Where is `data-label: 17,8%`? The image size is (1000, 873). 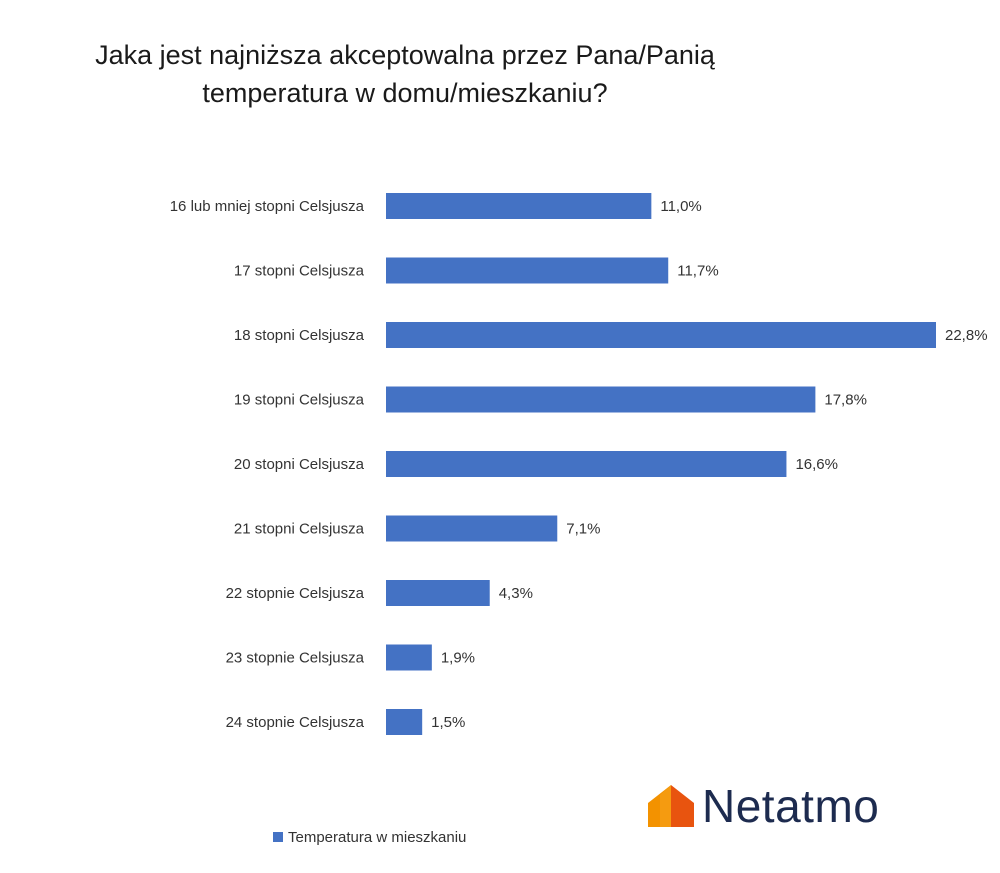 data-label: 17,8% is located at coordinates (845, 400).